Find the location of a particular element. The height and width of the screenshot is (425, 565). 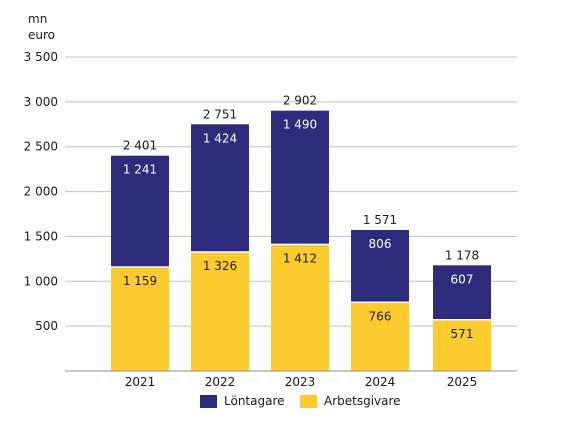

legend-label-arbetsgivare: Arbetsgivare is located at coordinates (362, 401).